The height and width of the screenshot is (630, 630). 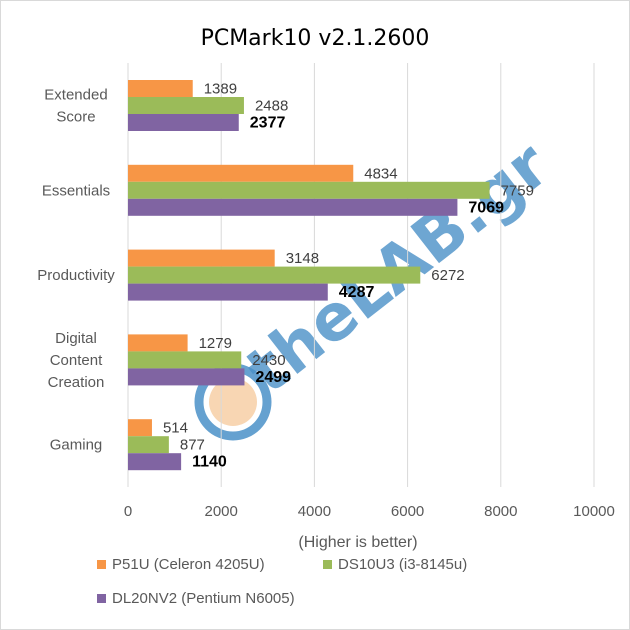 I want to click on legend-label: P51U (Celeron 4205U), so click(x=188, y=564).